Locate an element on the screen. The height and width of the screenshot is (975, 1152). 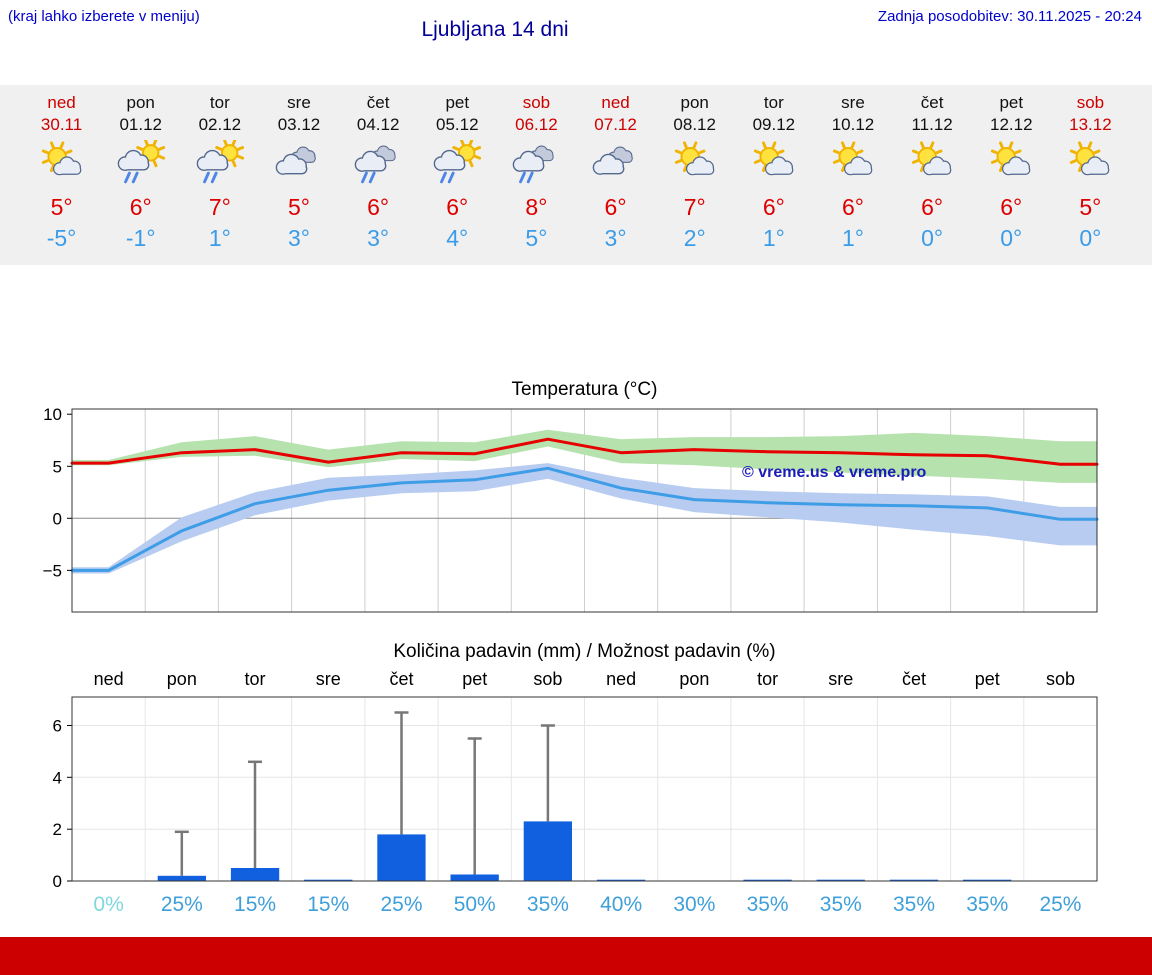
precip-probability: 30% is located at coordinates (694, 904).